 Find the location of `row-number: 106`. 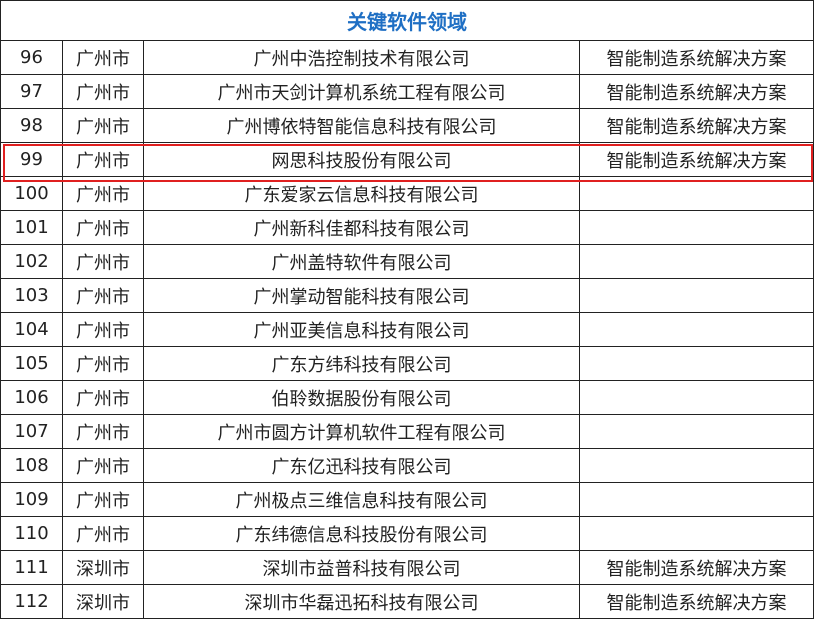

row-number: 106 is located at coordinates (31, 397).